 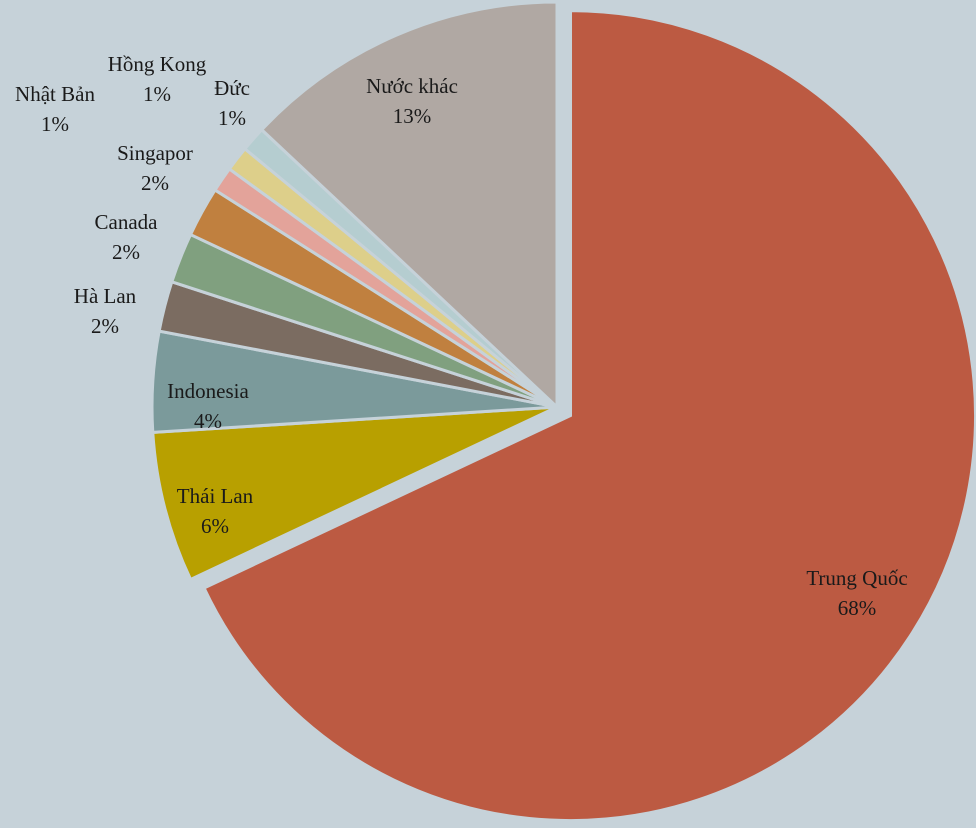 I want to click on slice-value: 68%, so click(x=857, y=608).